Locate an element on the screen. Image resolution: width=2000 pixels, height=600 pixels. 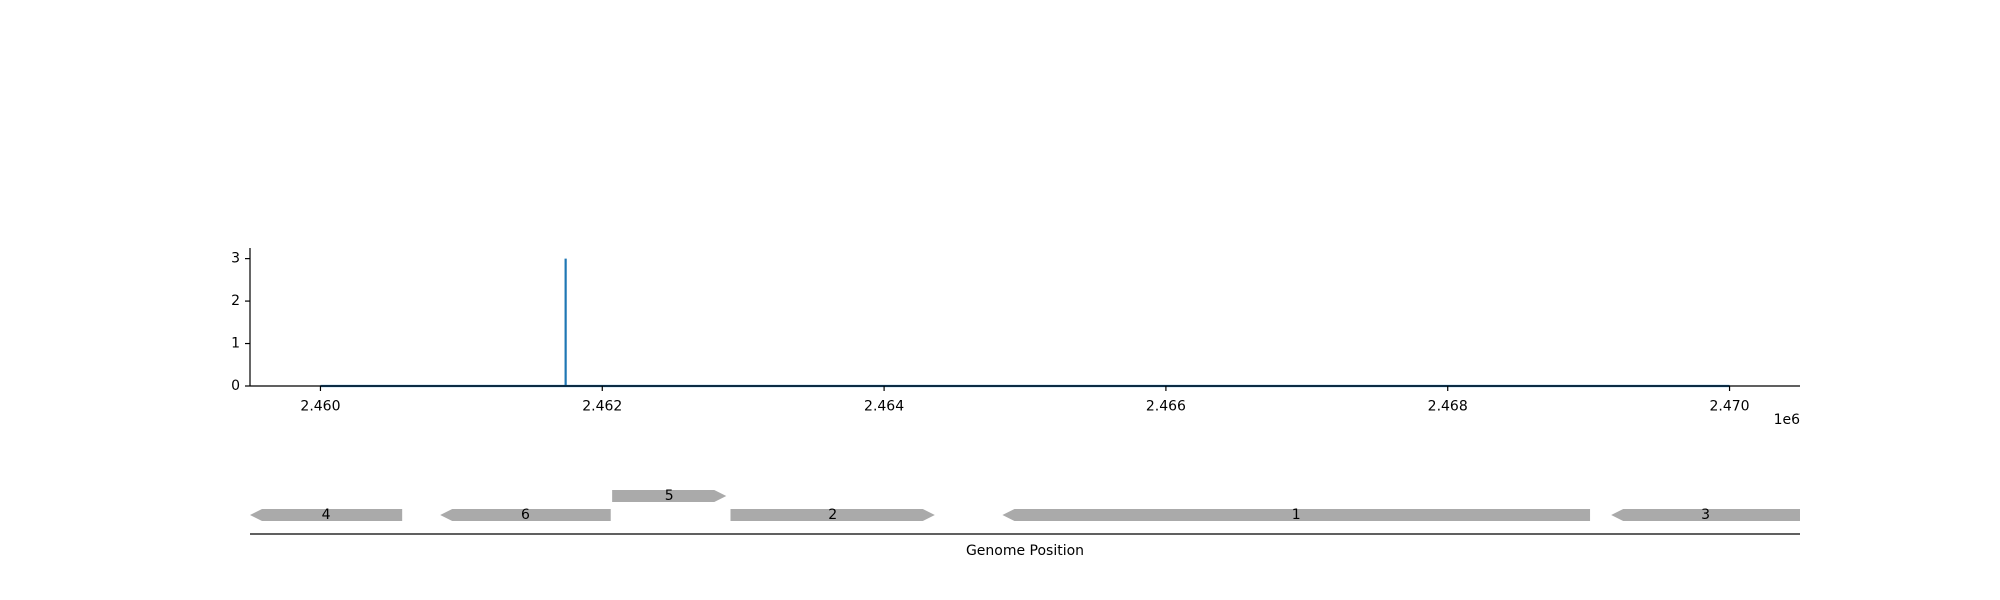
y-tick-group: 0 1 2 3 is located at coordinates (240, 322).